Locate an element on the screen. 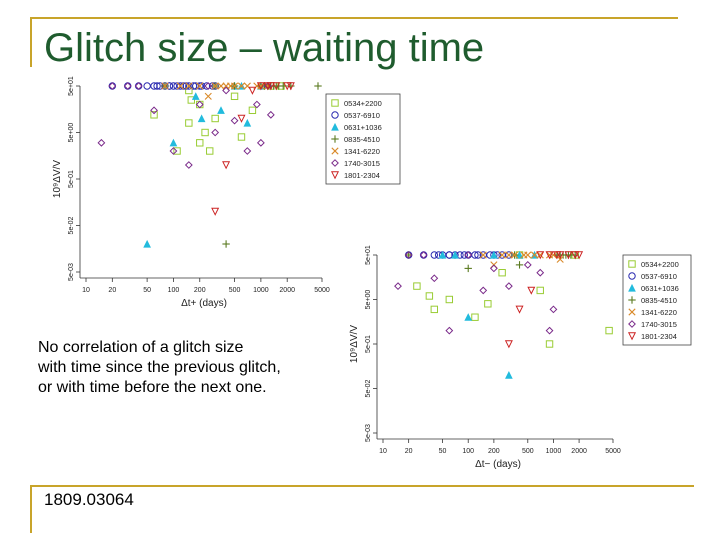 The width and height of the screenshot is (720, 540). title-left-rule is located at coordinates (31, 42).